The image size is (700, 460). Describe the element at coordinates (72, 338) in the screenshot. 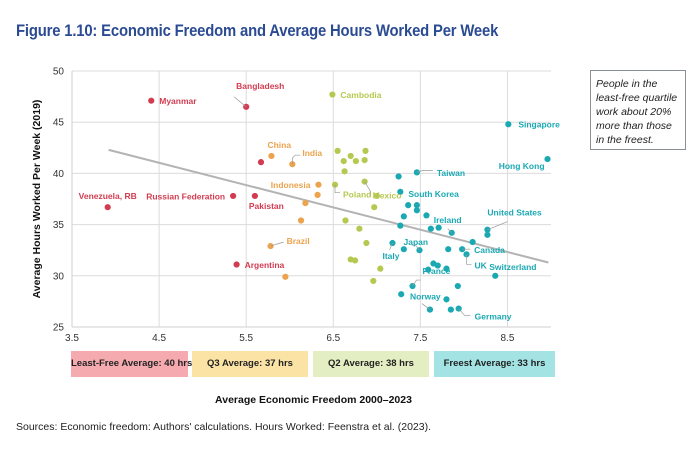

I see `x-tick-label: 3.5` at that location.